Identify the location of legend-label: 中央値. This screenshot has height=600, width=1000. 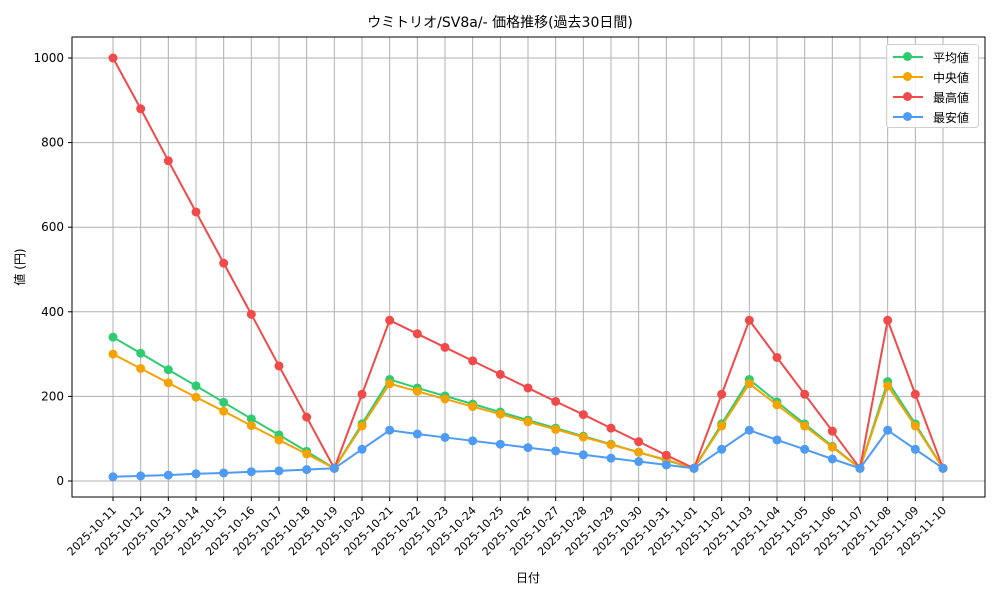
(951, 78).